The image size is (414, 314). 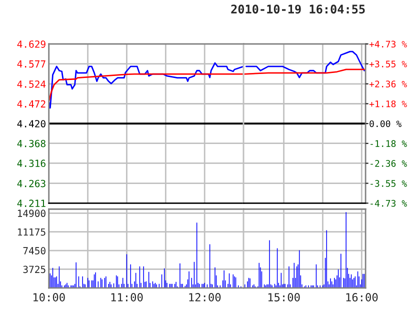 I want to click on x-tick-label: 16:00, so click(x=362, y=297).